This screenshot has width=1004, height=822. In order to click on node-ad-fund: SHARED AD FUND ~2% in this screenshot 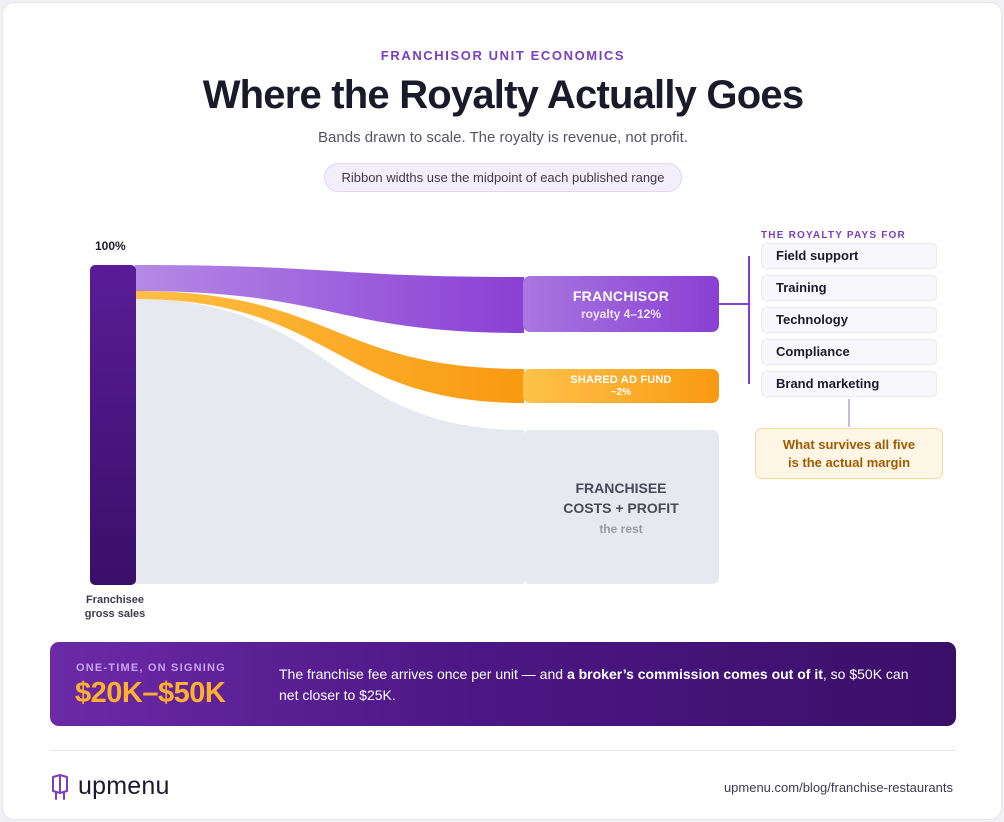, I will do `click(621, 386)`.